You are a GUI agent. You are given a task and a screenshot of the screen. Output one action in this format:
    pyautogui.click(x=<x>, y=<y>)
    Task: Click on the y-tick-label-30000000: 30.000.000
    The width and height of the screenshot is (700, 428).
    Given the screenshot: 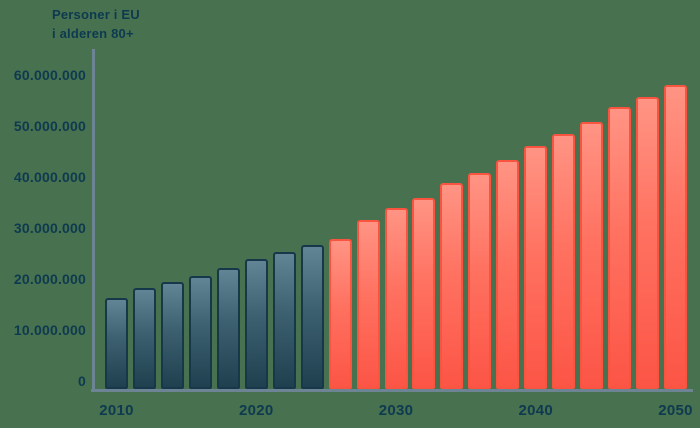 What is the action you would take?
    pyautogui.click(x=49, y=228)
    